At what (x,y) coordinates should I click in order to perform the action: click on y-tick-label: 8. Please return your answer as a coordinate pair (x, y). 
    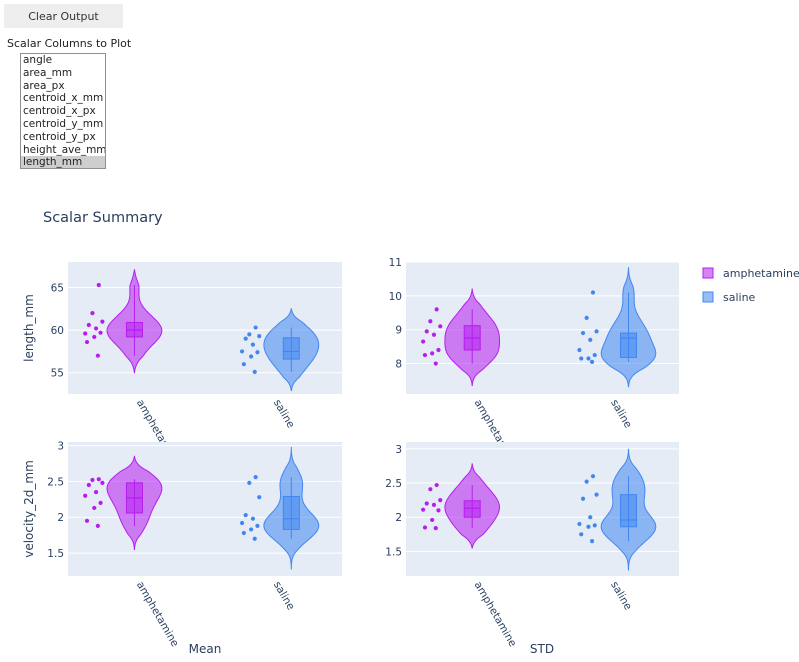
    Looking at the image, I should click on (398, 365).